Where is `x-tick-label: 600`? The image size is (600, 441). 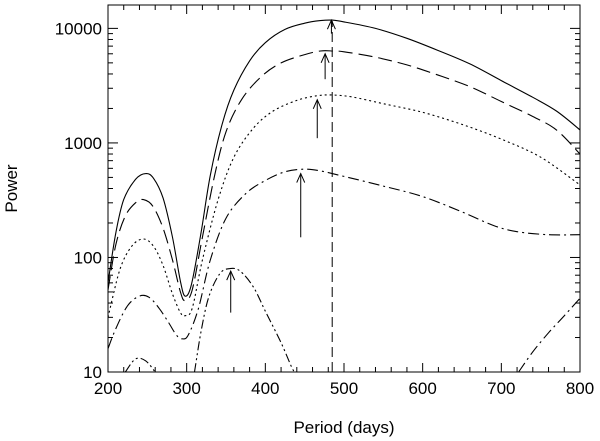
x-tick-label: 600 is located at coordinates (422, 388).